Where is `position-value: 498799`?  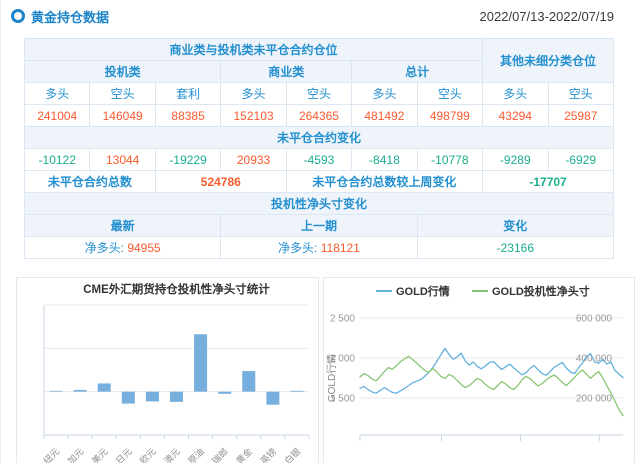
position-value: 498799 is located at coordinates (450, 115).